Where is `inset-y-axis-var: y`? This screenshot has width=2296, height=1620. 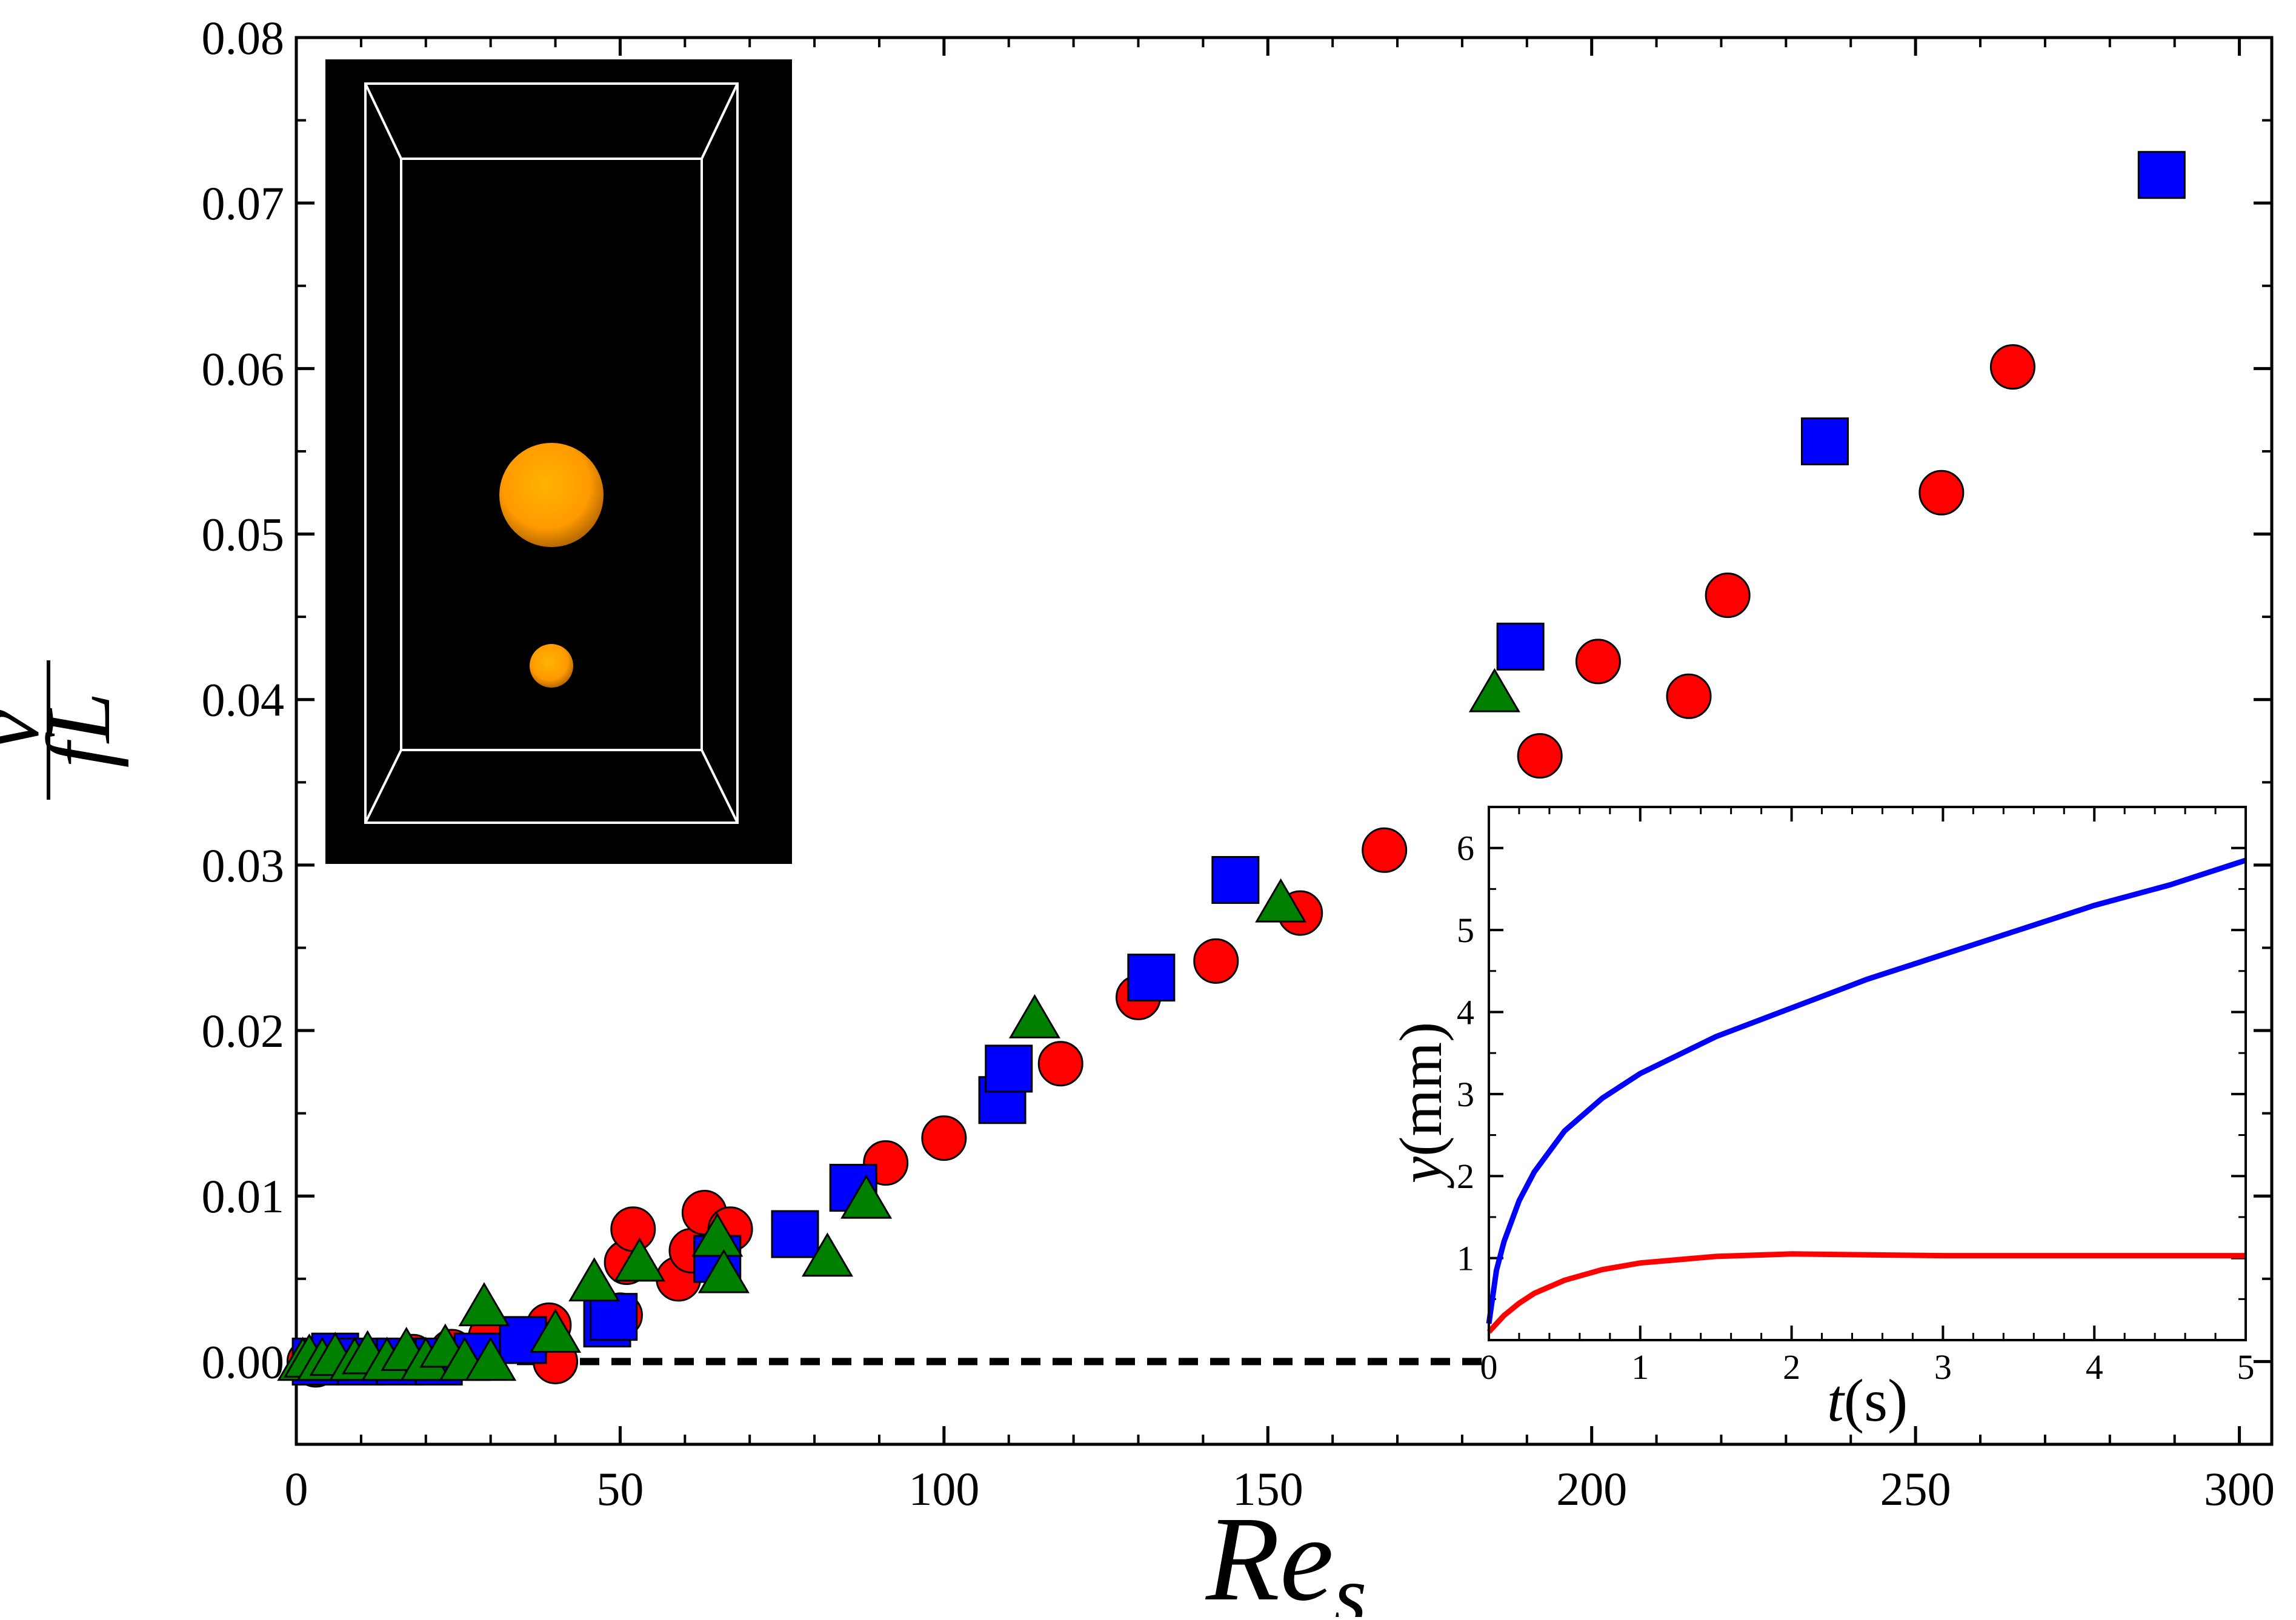
inset-y-axis-var: y is located at coordinates (1420, 1172).